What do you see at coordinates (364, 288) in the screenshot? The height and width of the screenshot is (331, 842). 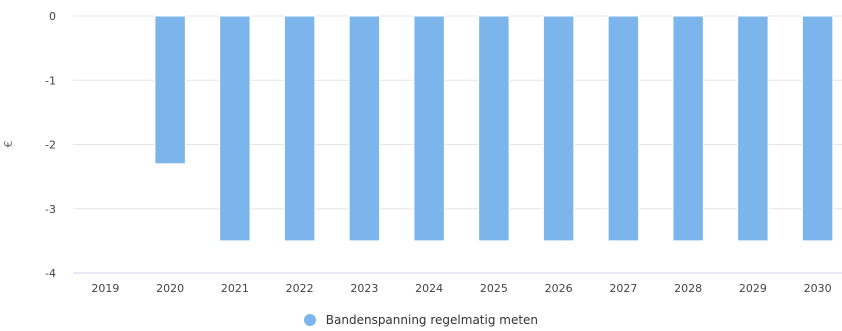 I see `x-tick-label: 2023` at bounding box center [364, 288].